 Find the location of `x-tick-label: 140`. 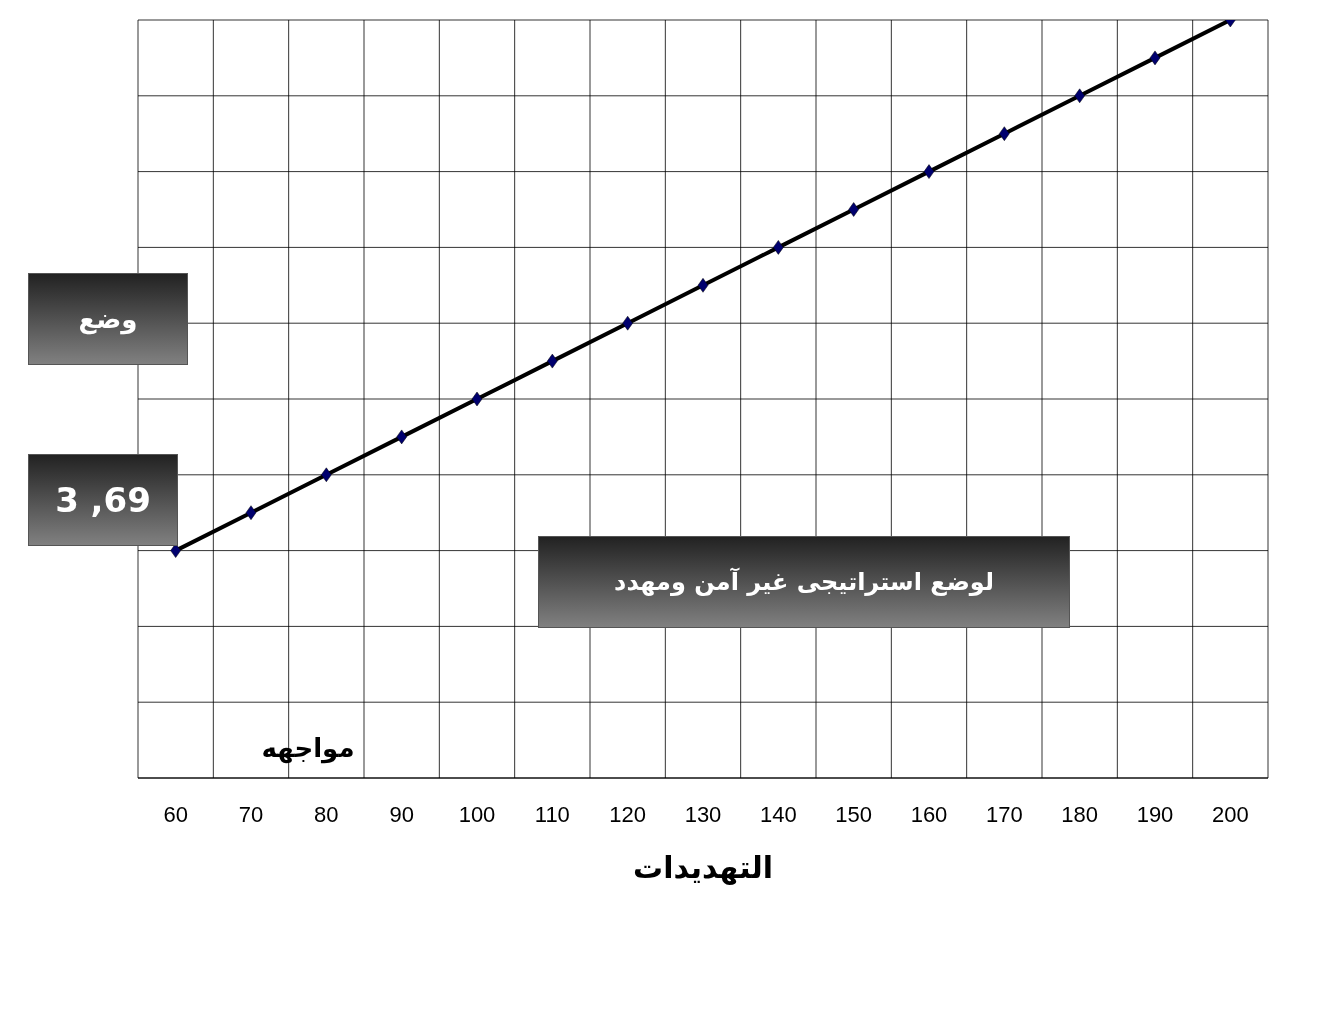

x-tick-label: 140 is located at coordinates (778, 814).